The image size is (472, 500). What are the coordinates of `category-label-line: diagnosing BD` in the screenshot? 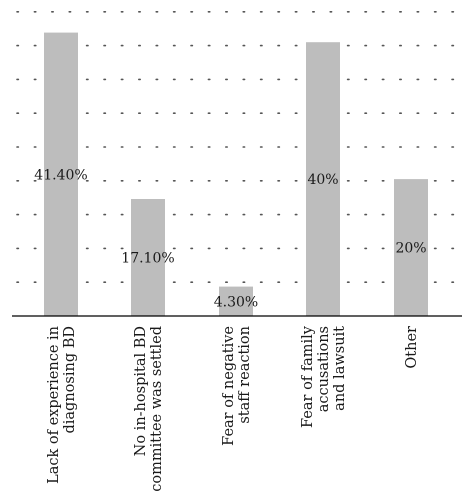 It's located at (70, 380).